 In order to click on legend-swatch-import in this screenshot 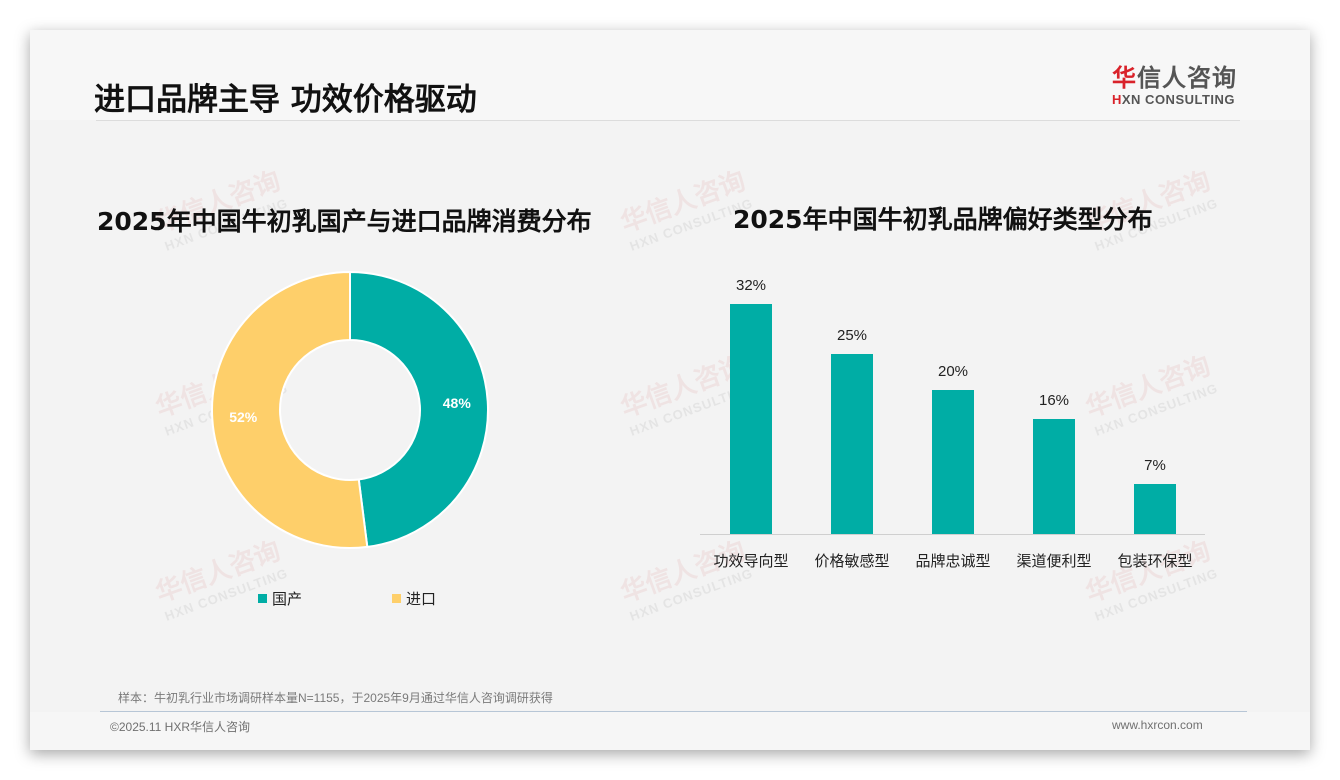, I will do `click(396, 598)`.